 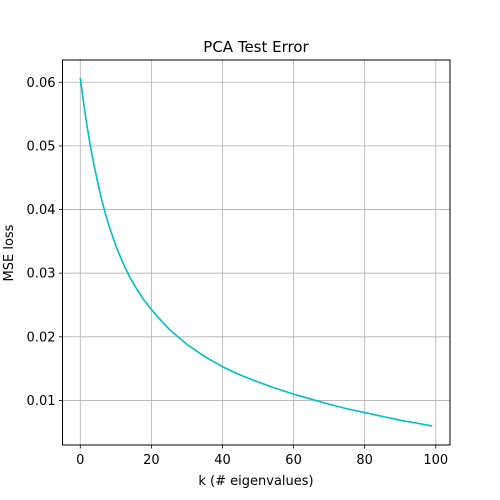 What do you see at coordinates (256, 47) in the screenshot?
I see `chart-title: PCA Test Error` at bounding box center [256, 47].